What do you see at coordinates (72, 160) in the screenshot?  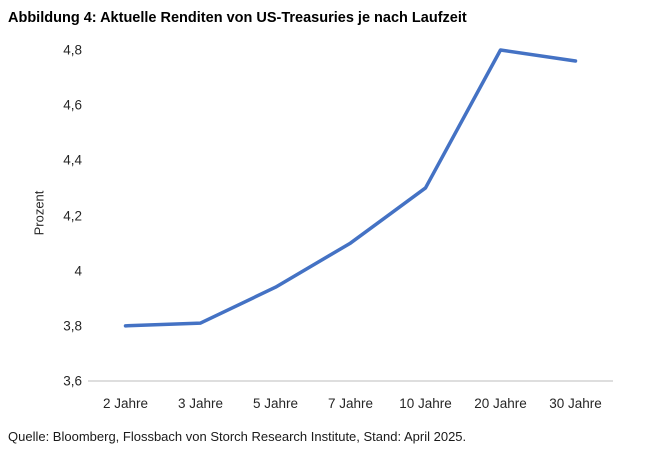 I see `y-tick-label: 4,4` at bounding box center [72, 160].